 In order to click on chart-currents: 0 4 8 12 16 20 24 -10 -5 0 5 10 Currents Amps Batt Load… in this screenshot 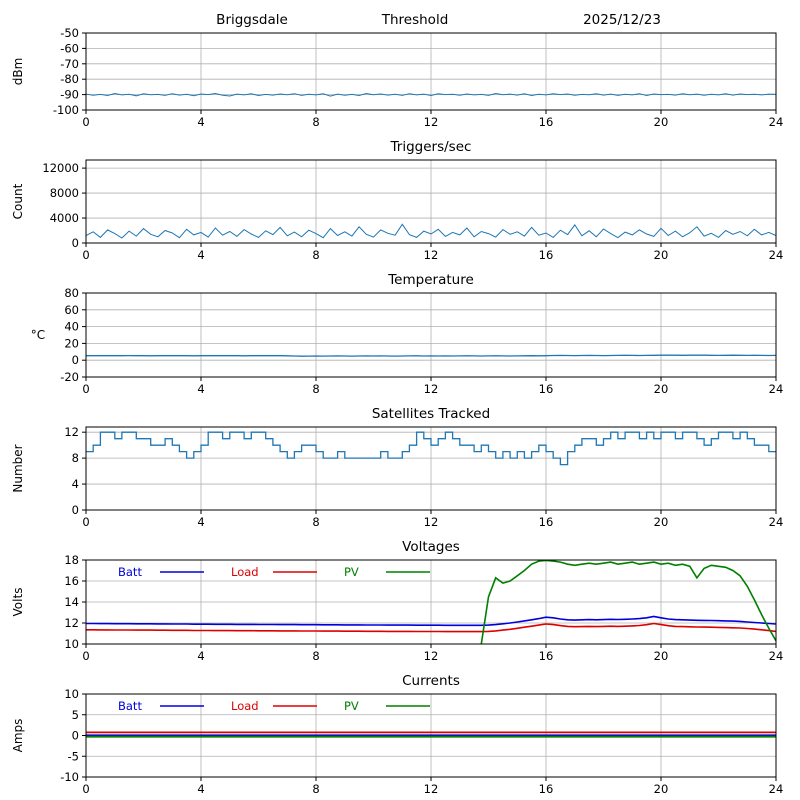, I will do `click(397, 734)`.